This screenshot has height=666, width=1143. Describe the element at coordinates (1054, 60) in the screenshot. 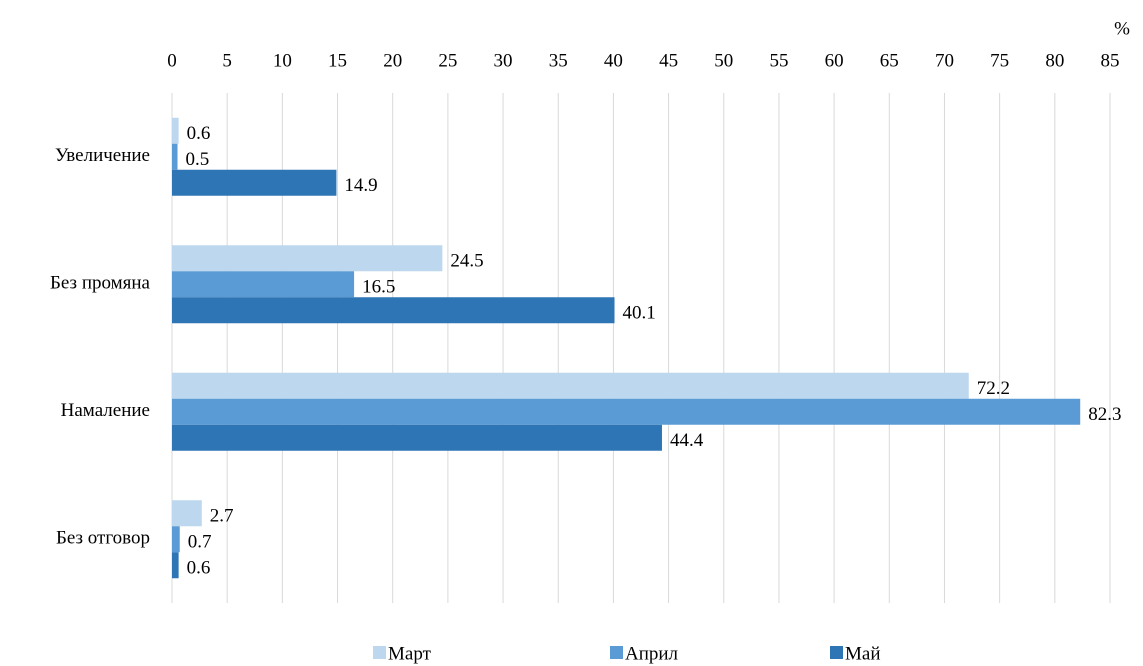

I see `x-tick-label: 80` at that location.